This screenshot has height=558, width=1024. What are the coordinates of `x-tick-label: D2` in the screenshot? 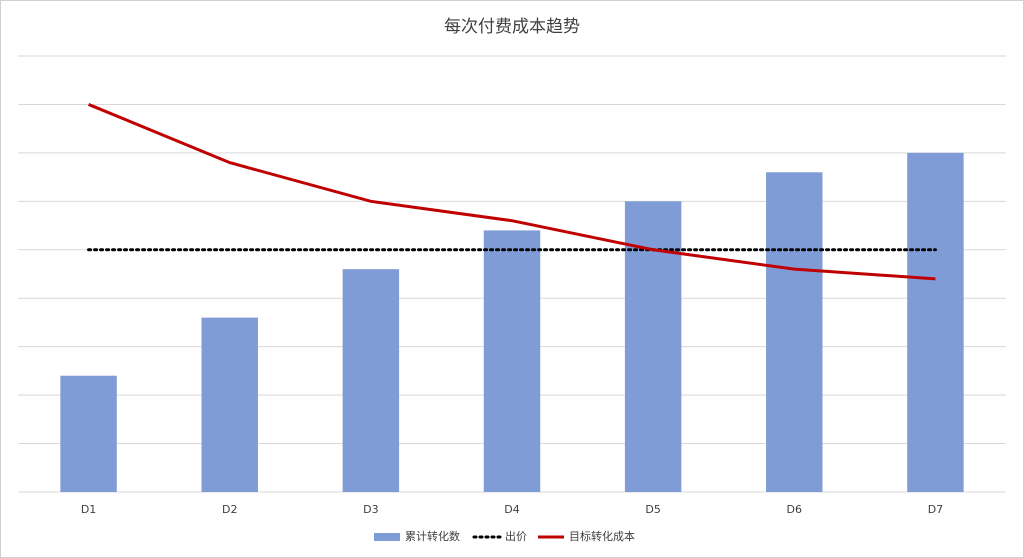 It's located at (229, 509).